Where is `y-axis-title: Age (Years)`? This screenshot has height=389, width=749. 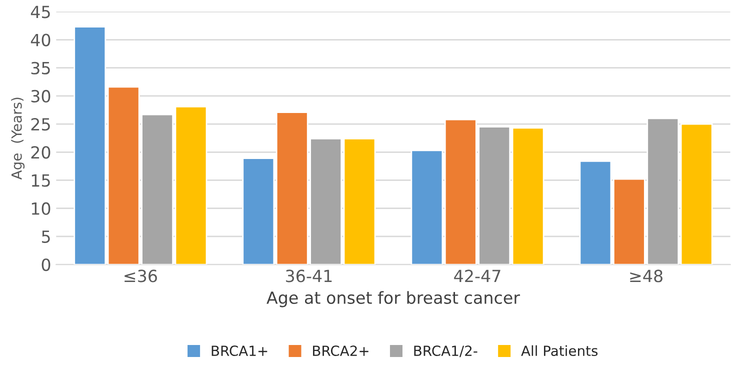 y-axis-title: Age (Years) is located at coordinates (18, 139).